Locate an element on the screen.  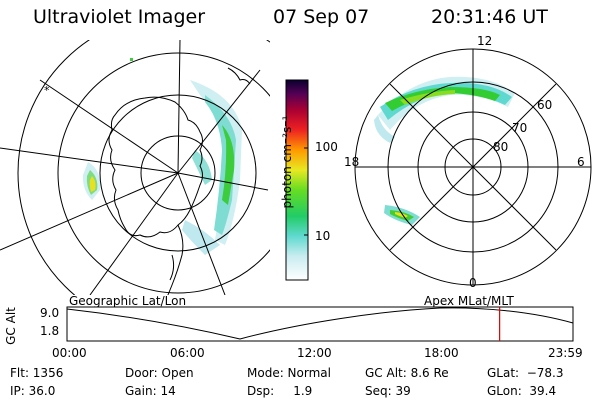
date-label: 07 Sep 07 is located at coordinates (321, 17).